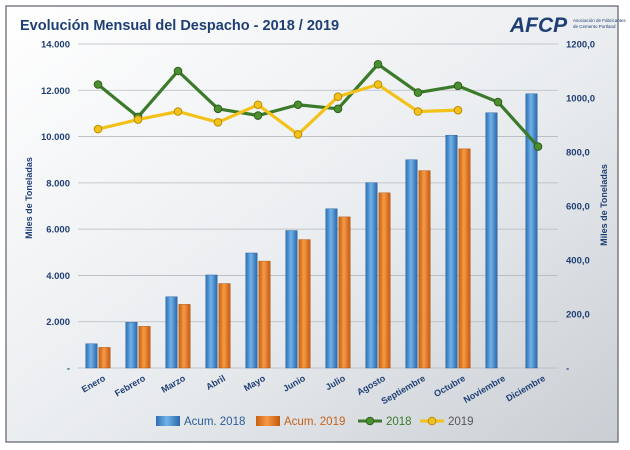 Image resolution: width=630 pixels, height=450 pixels. I want to click on logo-text: AFCP, so click(538, 25).